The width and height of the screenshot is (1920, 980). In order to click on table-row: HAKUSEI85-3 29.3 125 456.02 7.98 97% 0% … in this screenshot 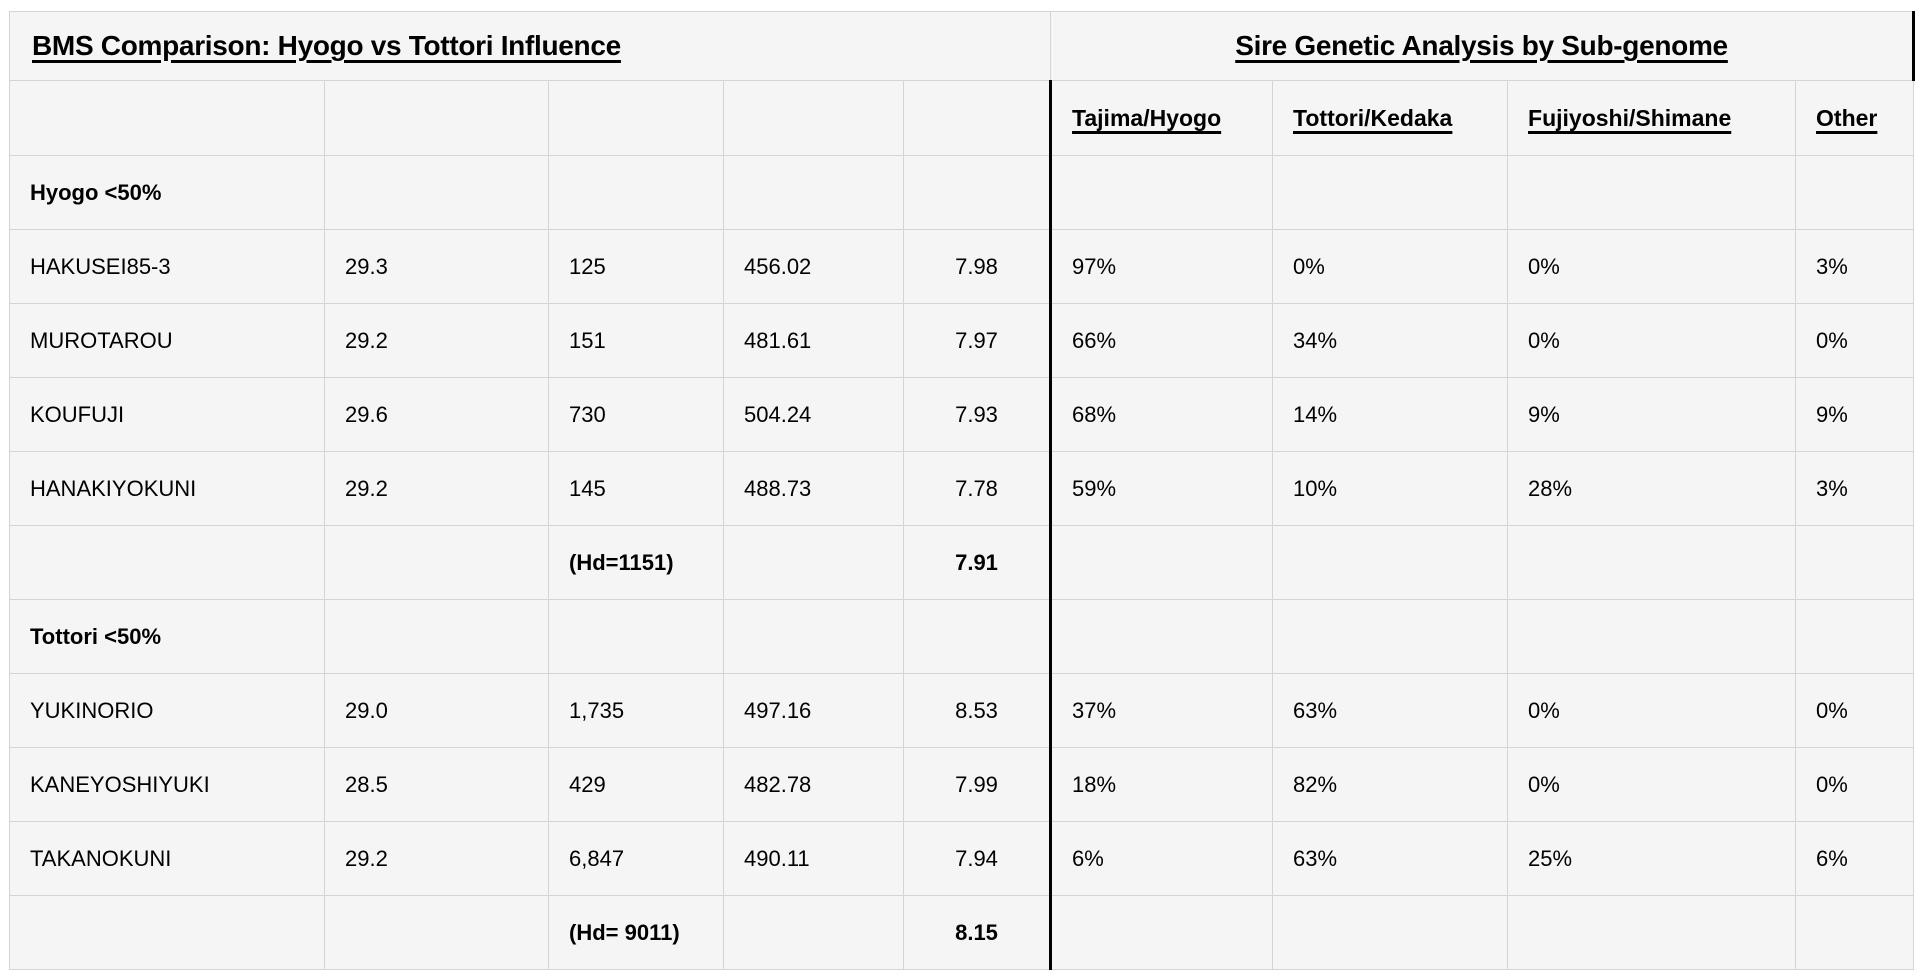, I will do `click(962, 266)`.